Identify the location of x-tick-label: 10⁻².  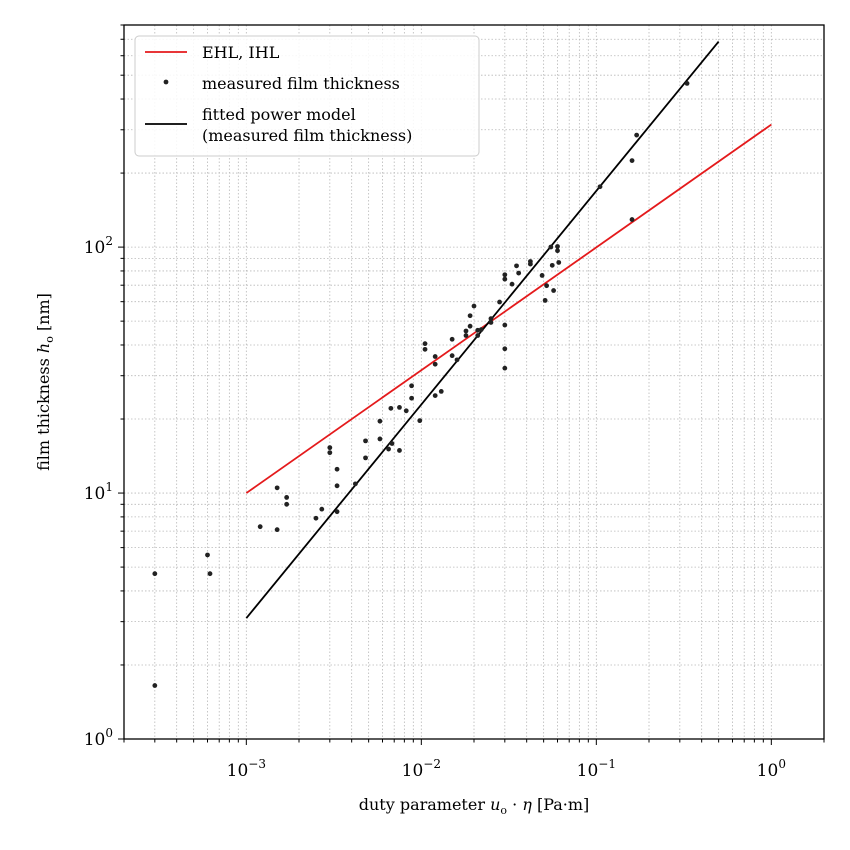
(421, 769).